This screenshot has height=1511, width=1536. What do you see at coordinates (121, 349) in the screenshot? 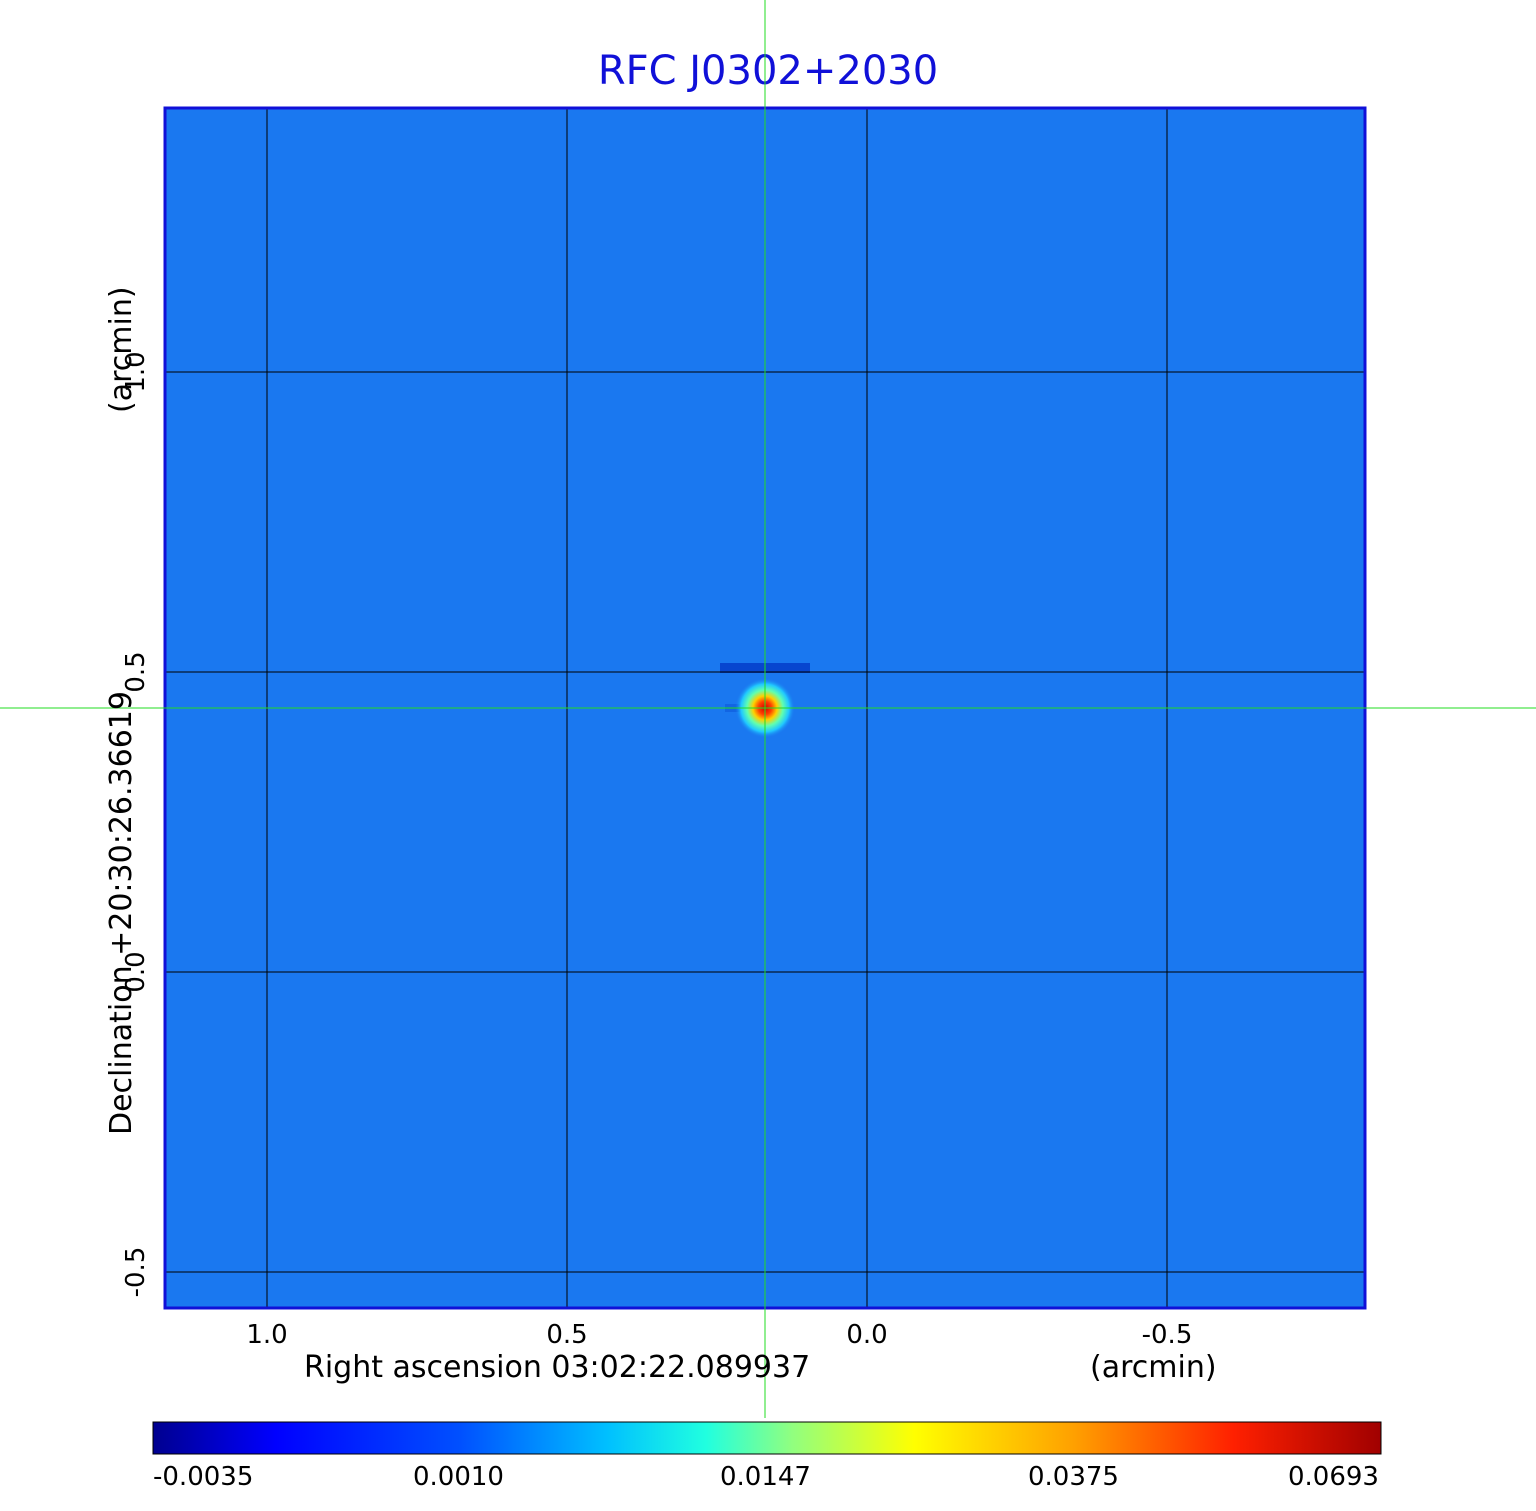
I see `y-axis-unit: (arcmin)` at bounding box center [121, 349].